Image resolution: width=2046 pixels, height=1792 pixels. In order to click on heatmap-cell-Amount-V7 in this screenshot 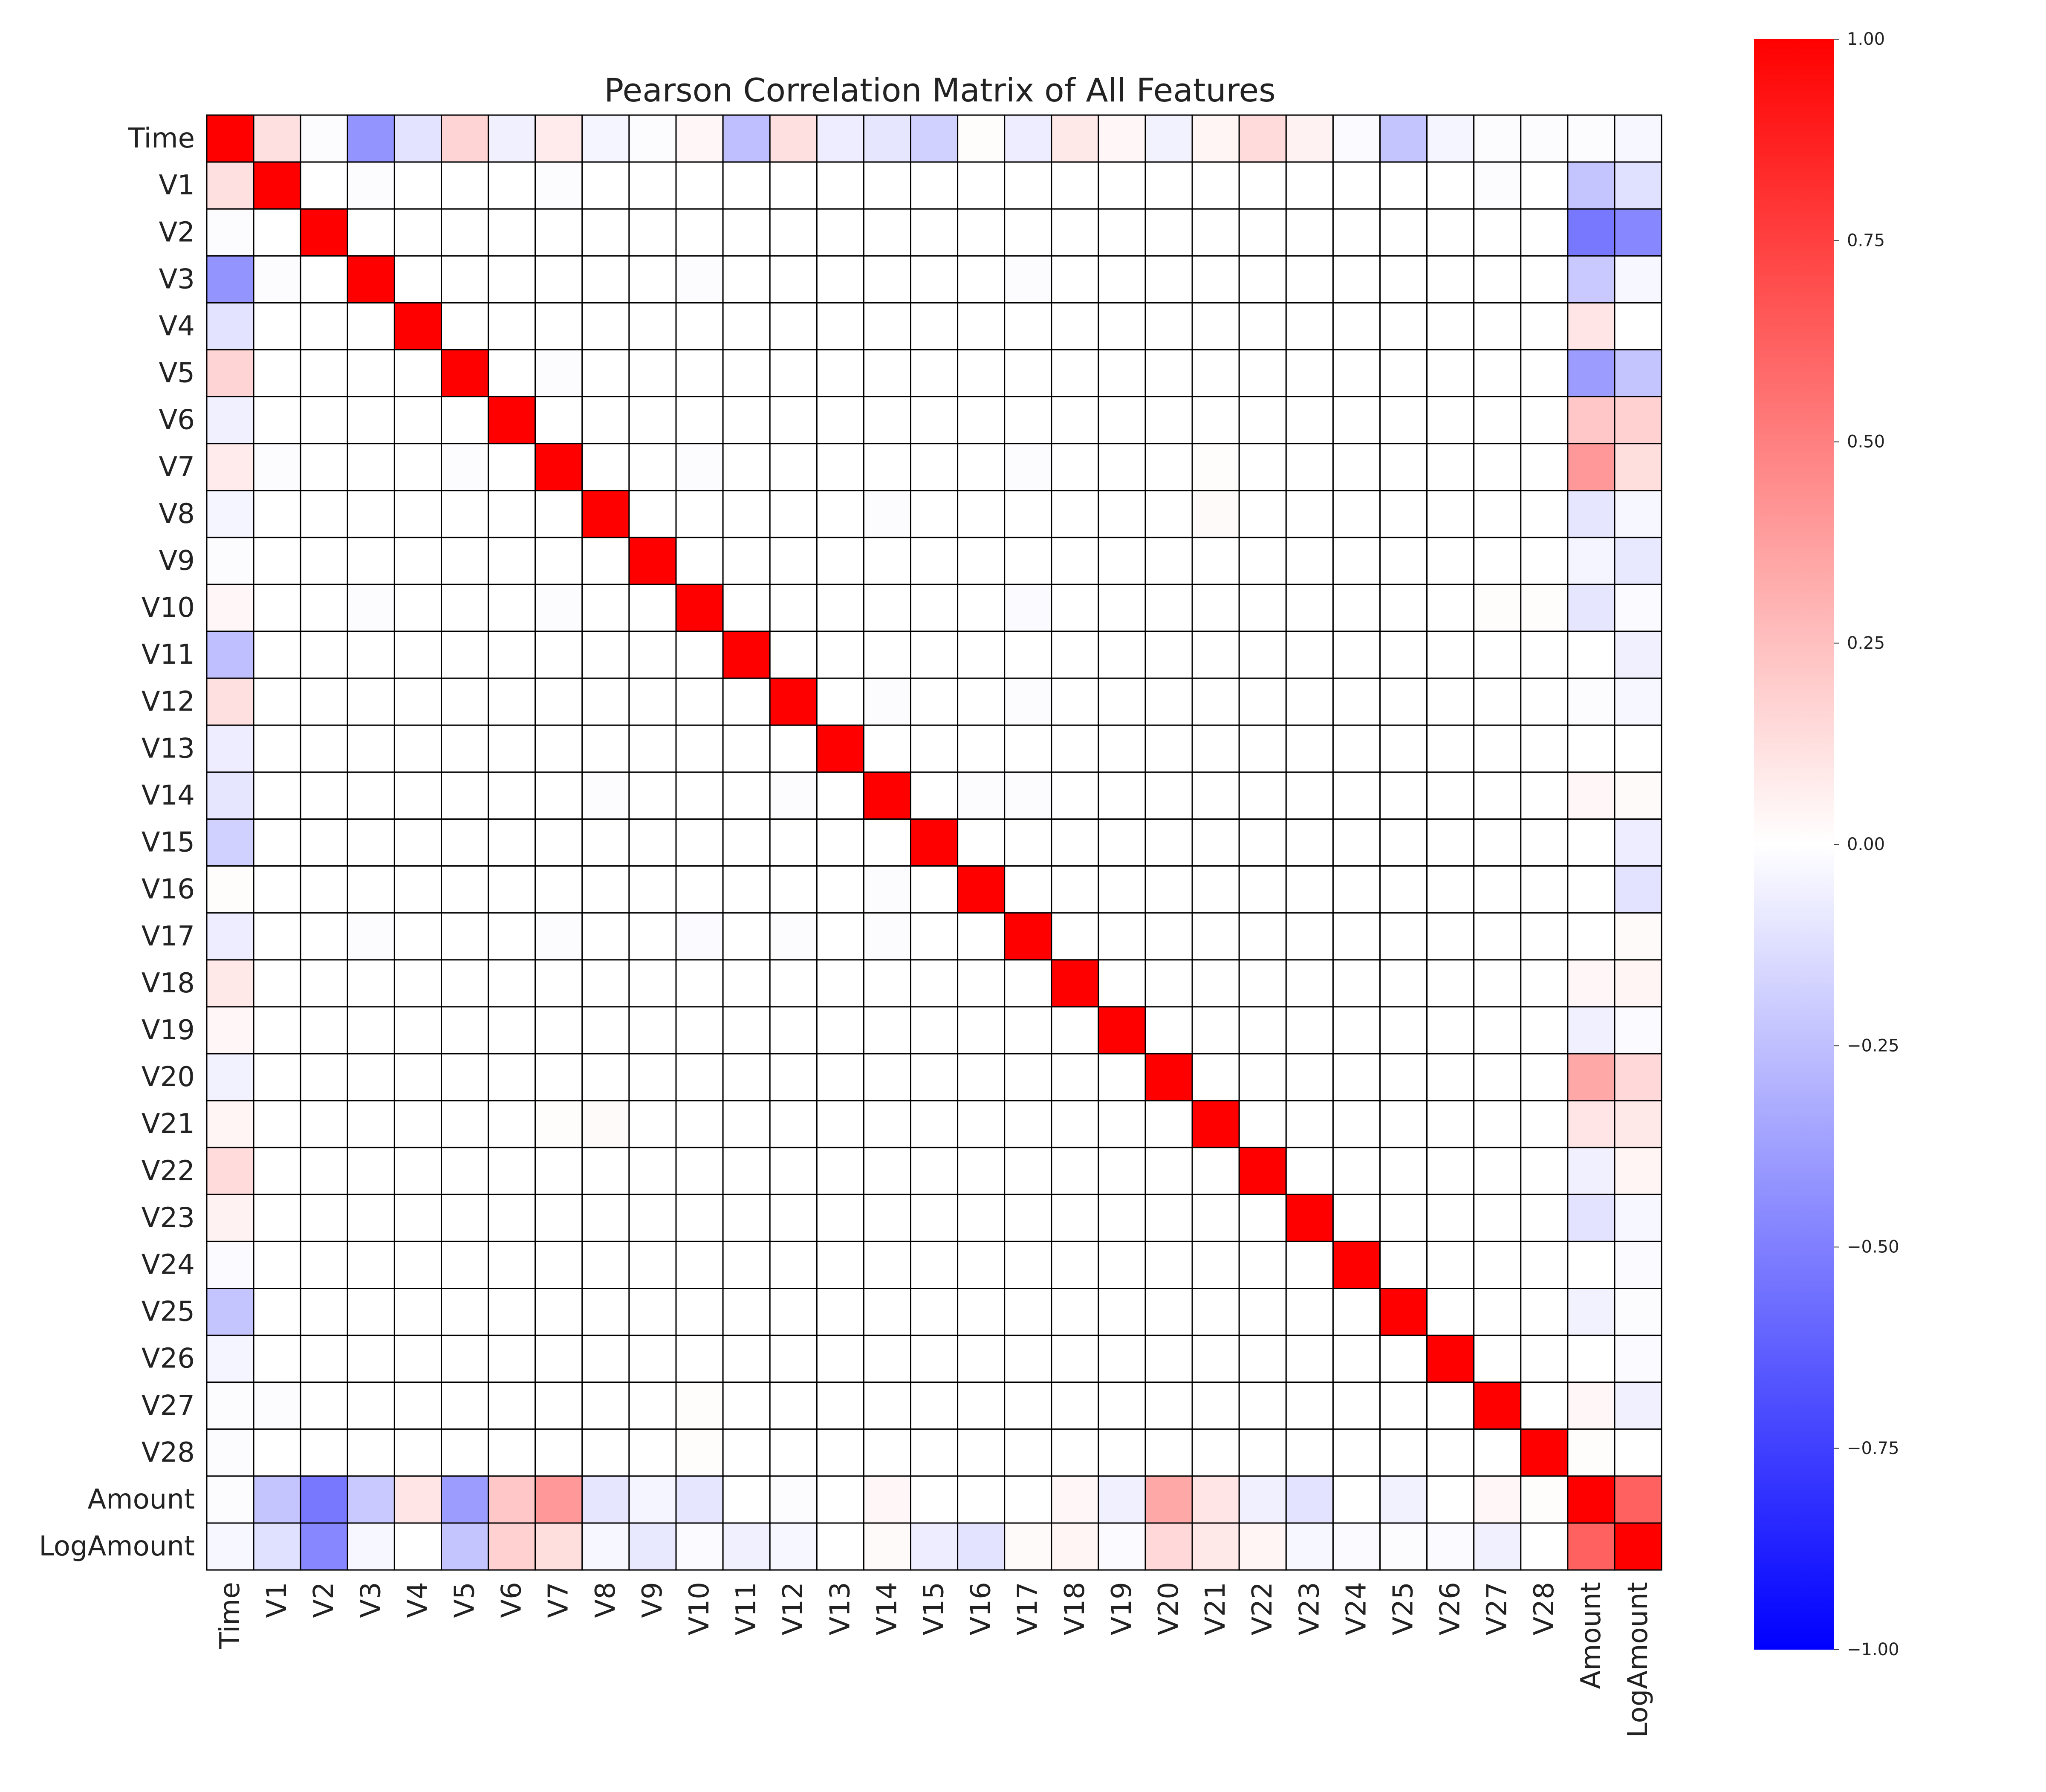, I will do `click(559, 1499)`.